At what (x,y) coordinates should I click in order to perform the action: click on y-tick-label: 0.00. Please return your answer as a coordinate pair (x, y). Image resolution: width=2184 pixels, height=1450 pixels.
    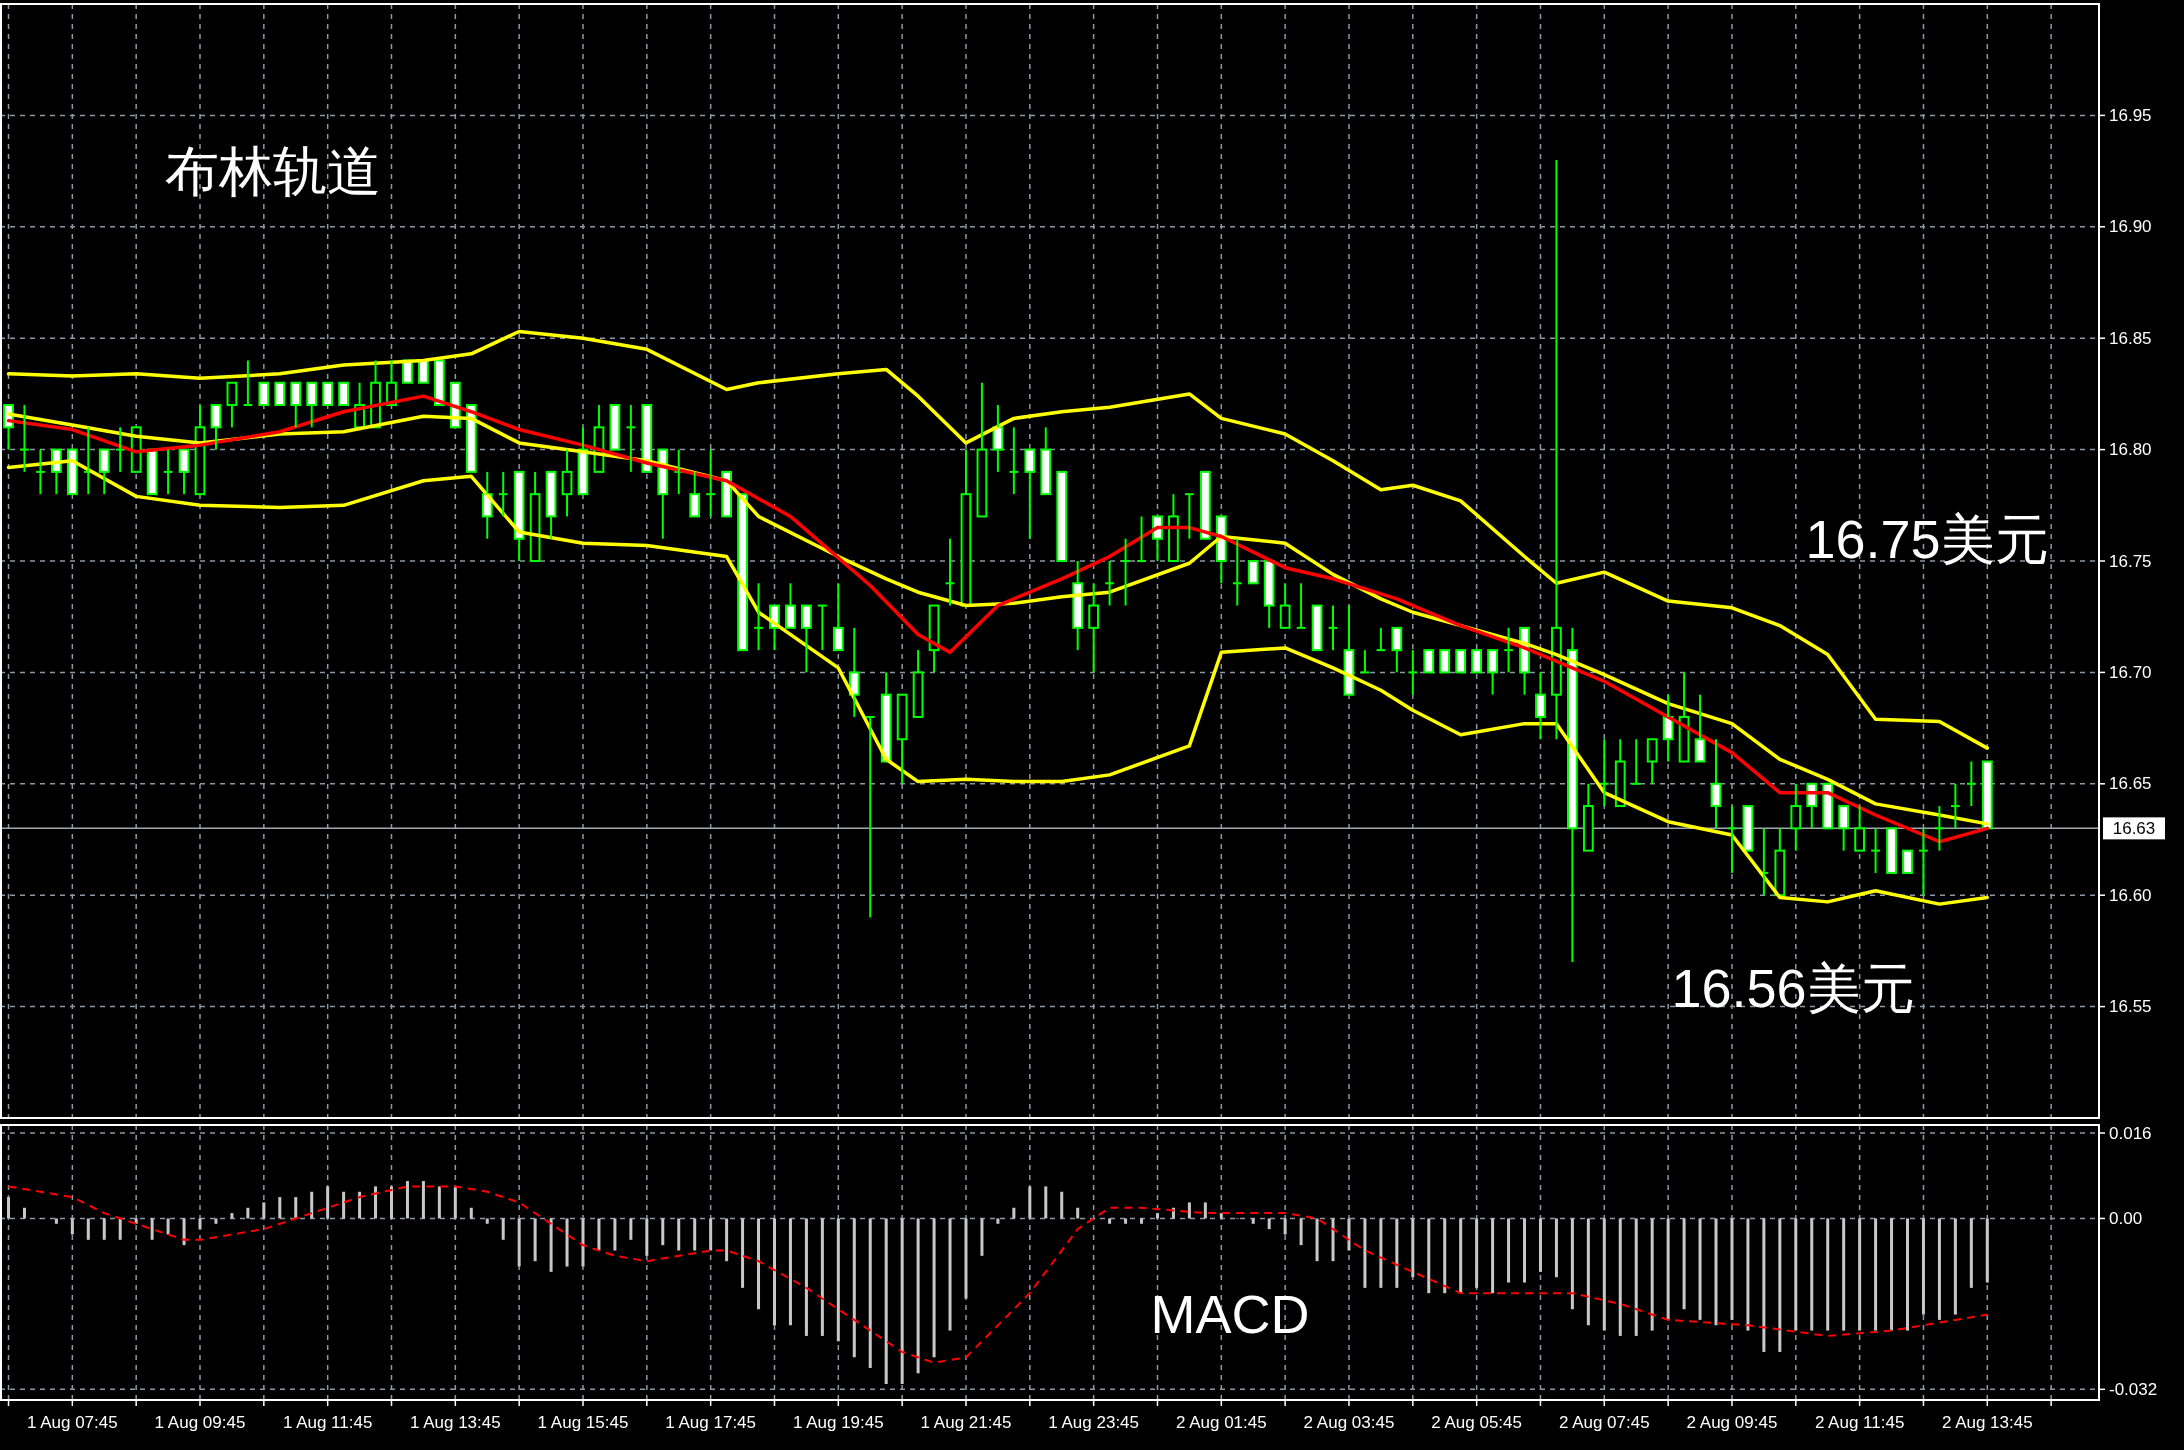
    Looking at the image, I should click on (2126, 1218).